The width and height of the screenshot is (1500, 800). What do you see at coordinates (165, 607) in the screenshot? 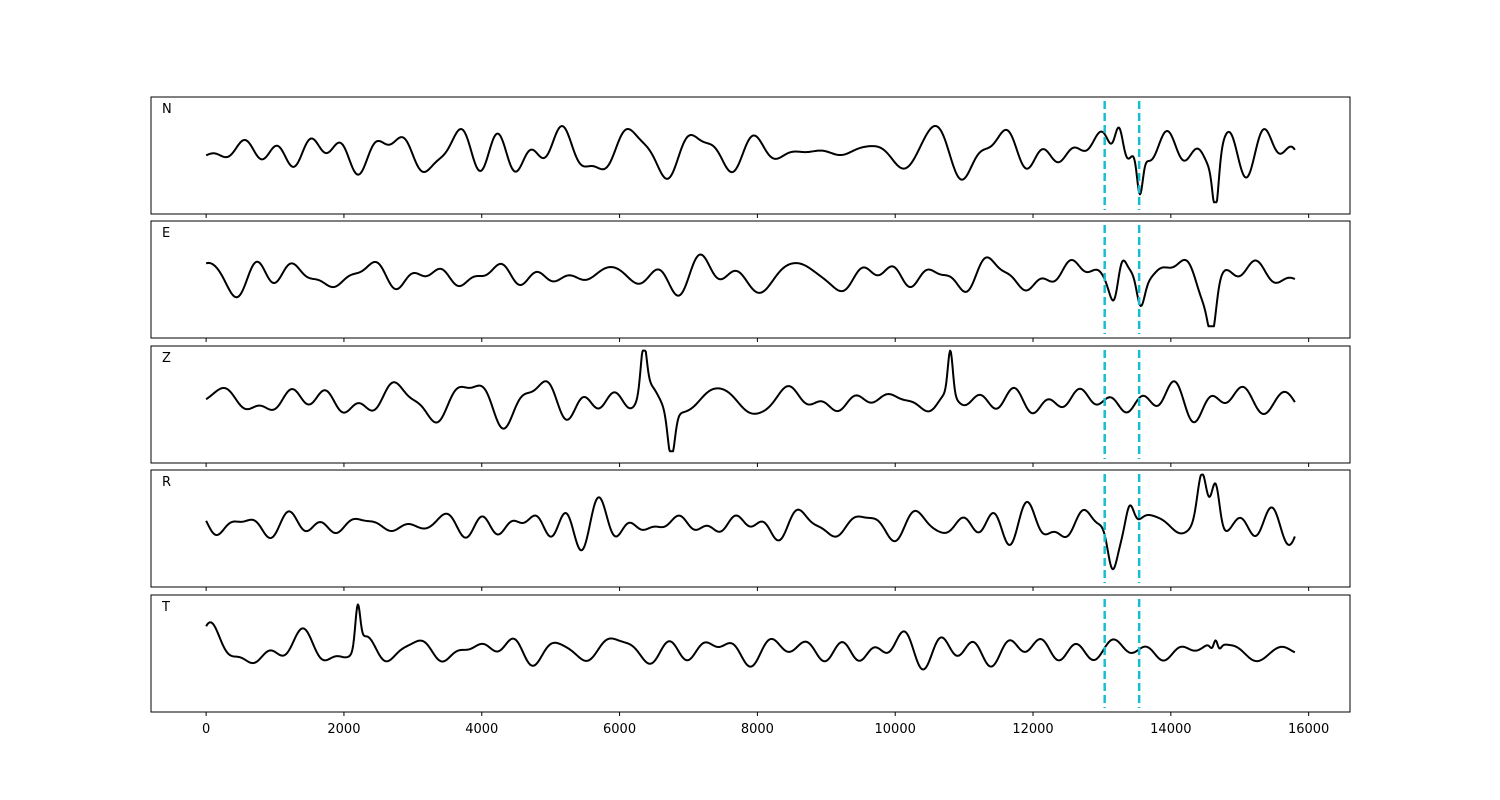
I see `panel-label: T` at bounding box center [165, 607].